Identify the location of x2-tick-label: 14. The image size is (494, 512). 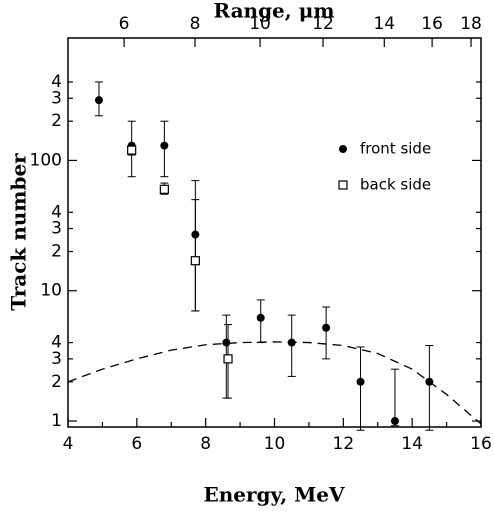
(384, 24).